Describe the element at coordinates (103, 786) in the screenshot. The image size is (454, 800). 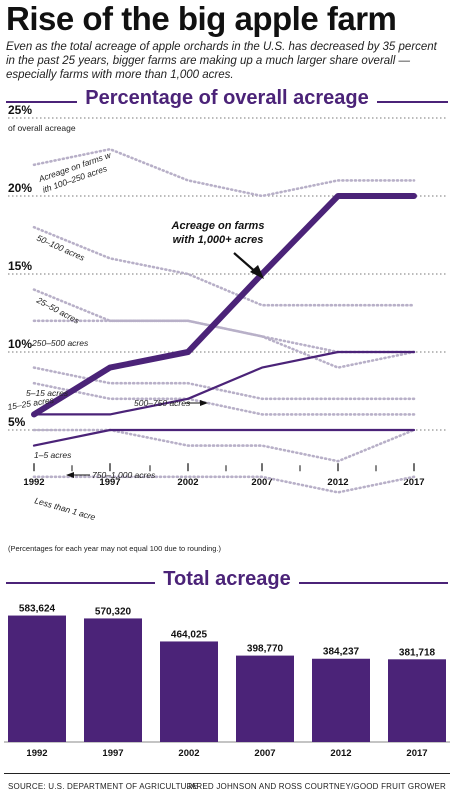
I see `source-credit: SOURCE: U.S. DEPARTMENT OF AGRICULTURE` at that location.